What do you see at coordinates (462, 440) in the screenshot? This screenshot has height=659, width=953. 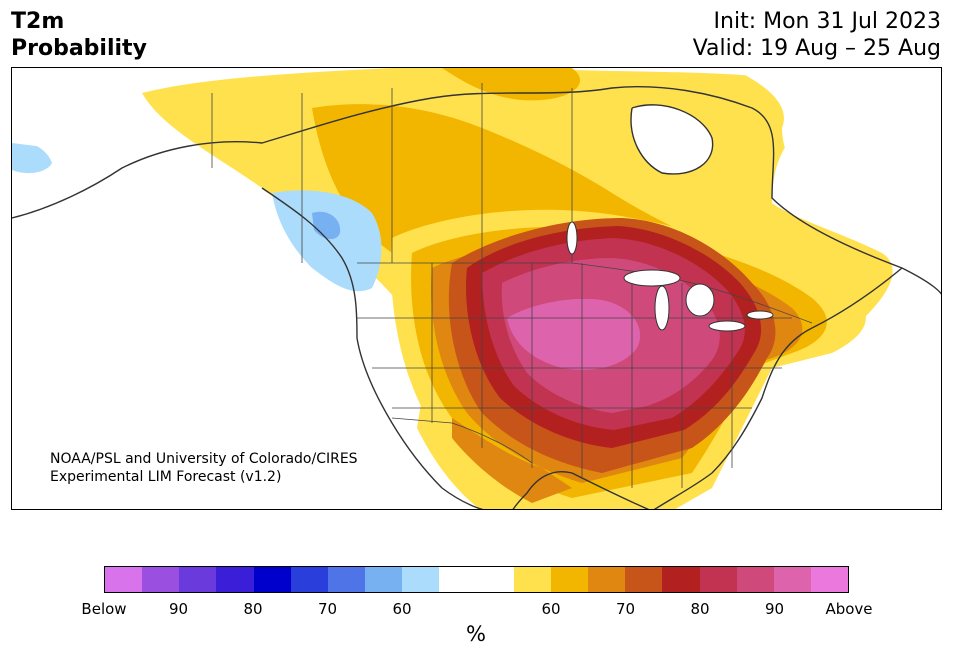 I see `us-mexico-border` at bounding box center [462, 440].